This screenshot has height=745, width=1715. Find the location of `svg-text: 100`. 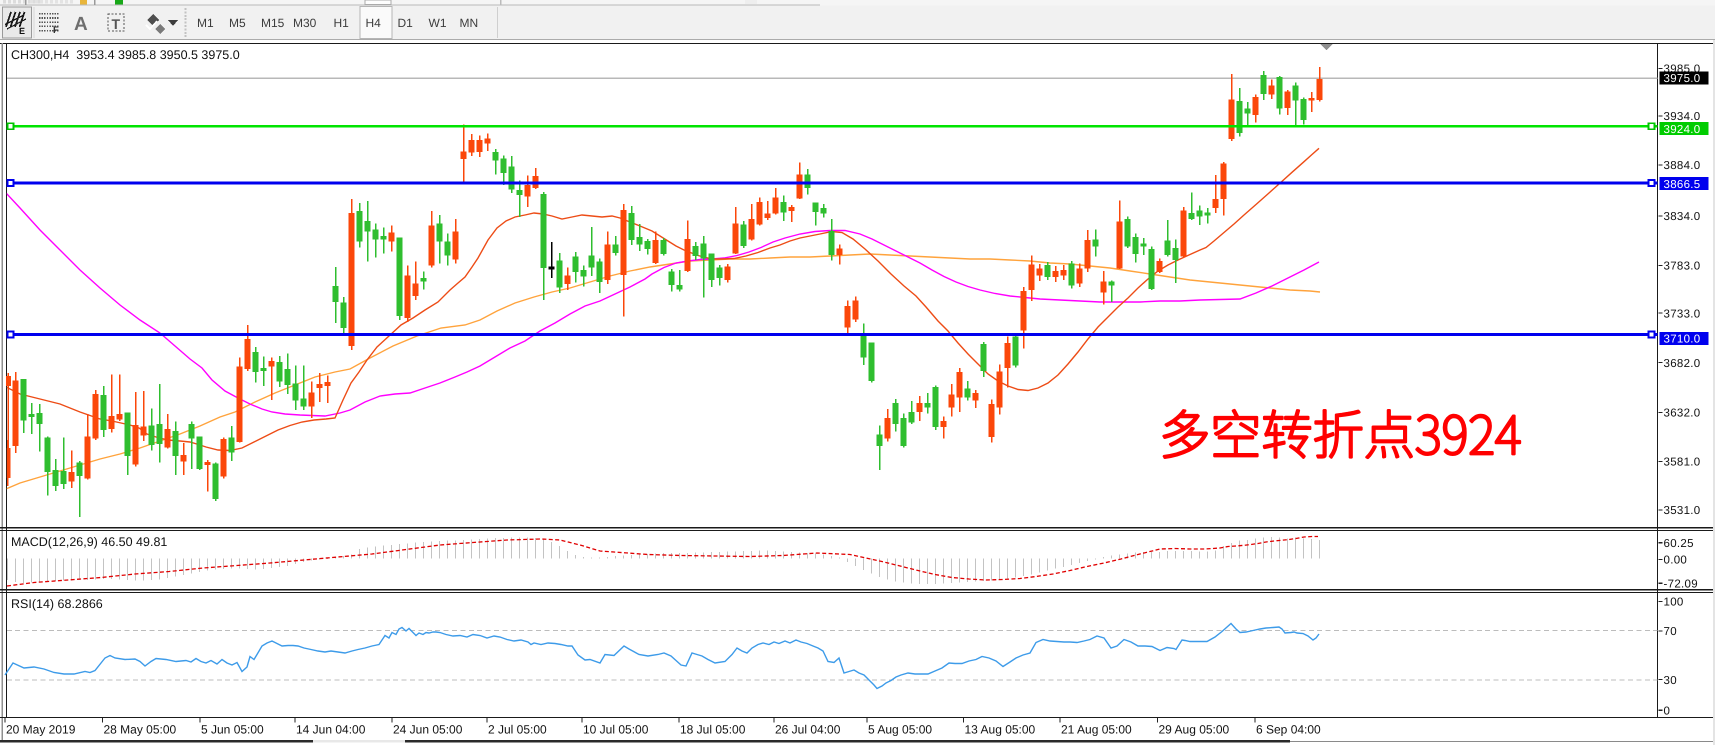

svg-text: 100 is located at coordinates (1674, 603).